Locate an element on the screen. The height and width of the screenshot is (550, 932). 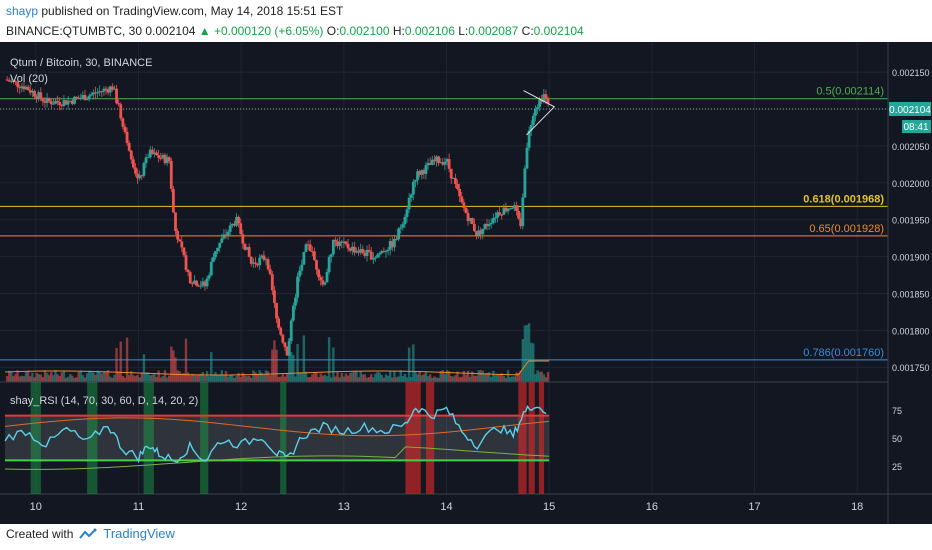
time-tick-label: 10 is located at coordinates (36, 507).